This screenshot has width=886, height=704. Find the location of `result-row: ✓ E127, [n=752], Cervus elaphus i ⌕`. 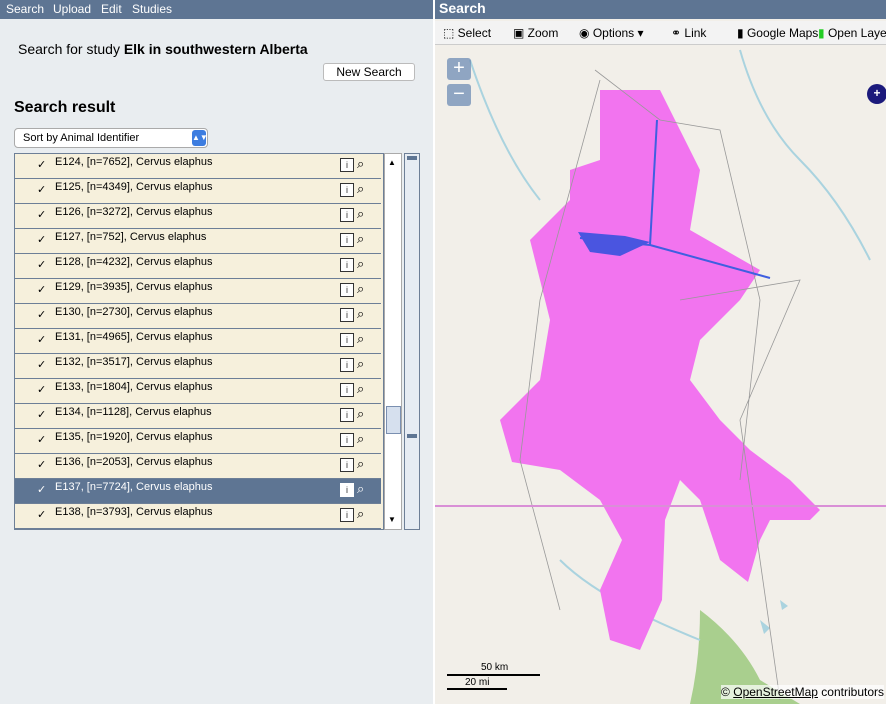

result-row: ✓ E127, [n=752], Cervus elaphus i ⌕ is located at coordinates (198, 241).